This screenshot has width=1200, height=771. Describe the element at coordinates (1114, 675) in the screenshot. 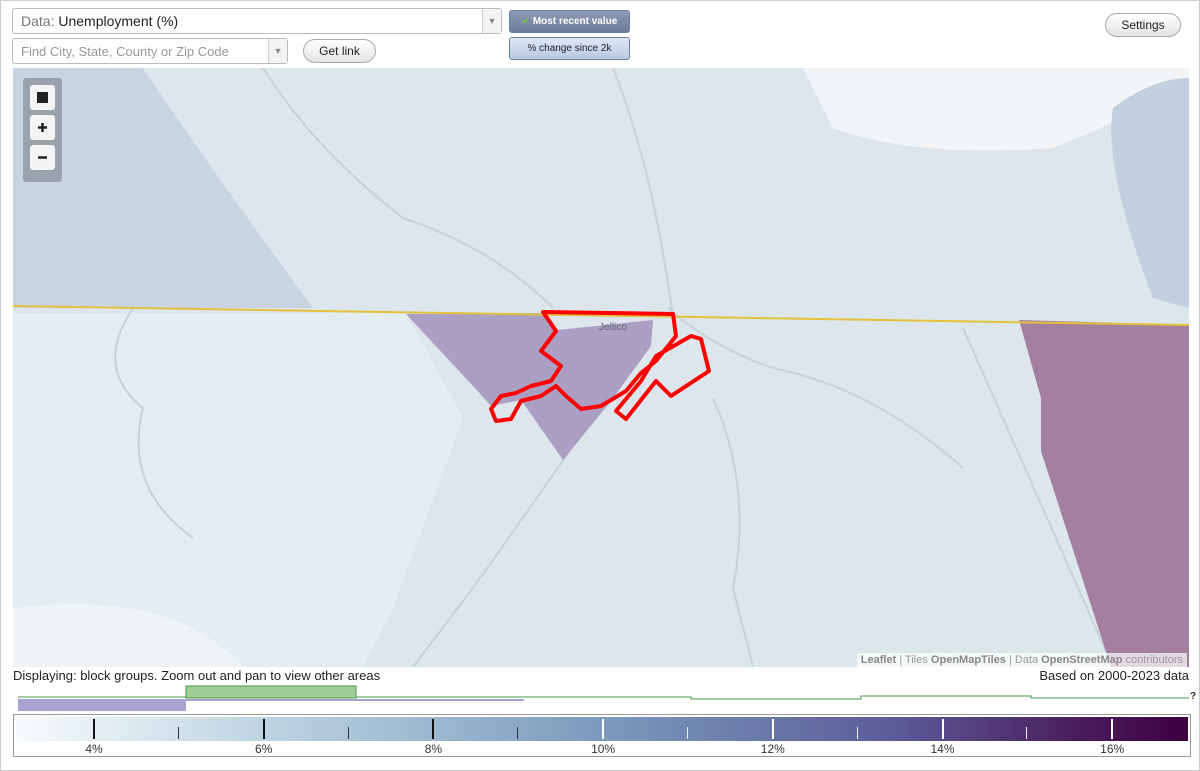

I see `based-on-text: Based on 2000-2023 data` at that location.